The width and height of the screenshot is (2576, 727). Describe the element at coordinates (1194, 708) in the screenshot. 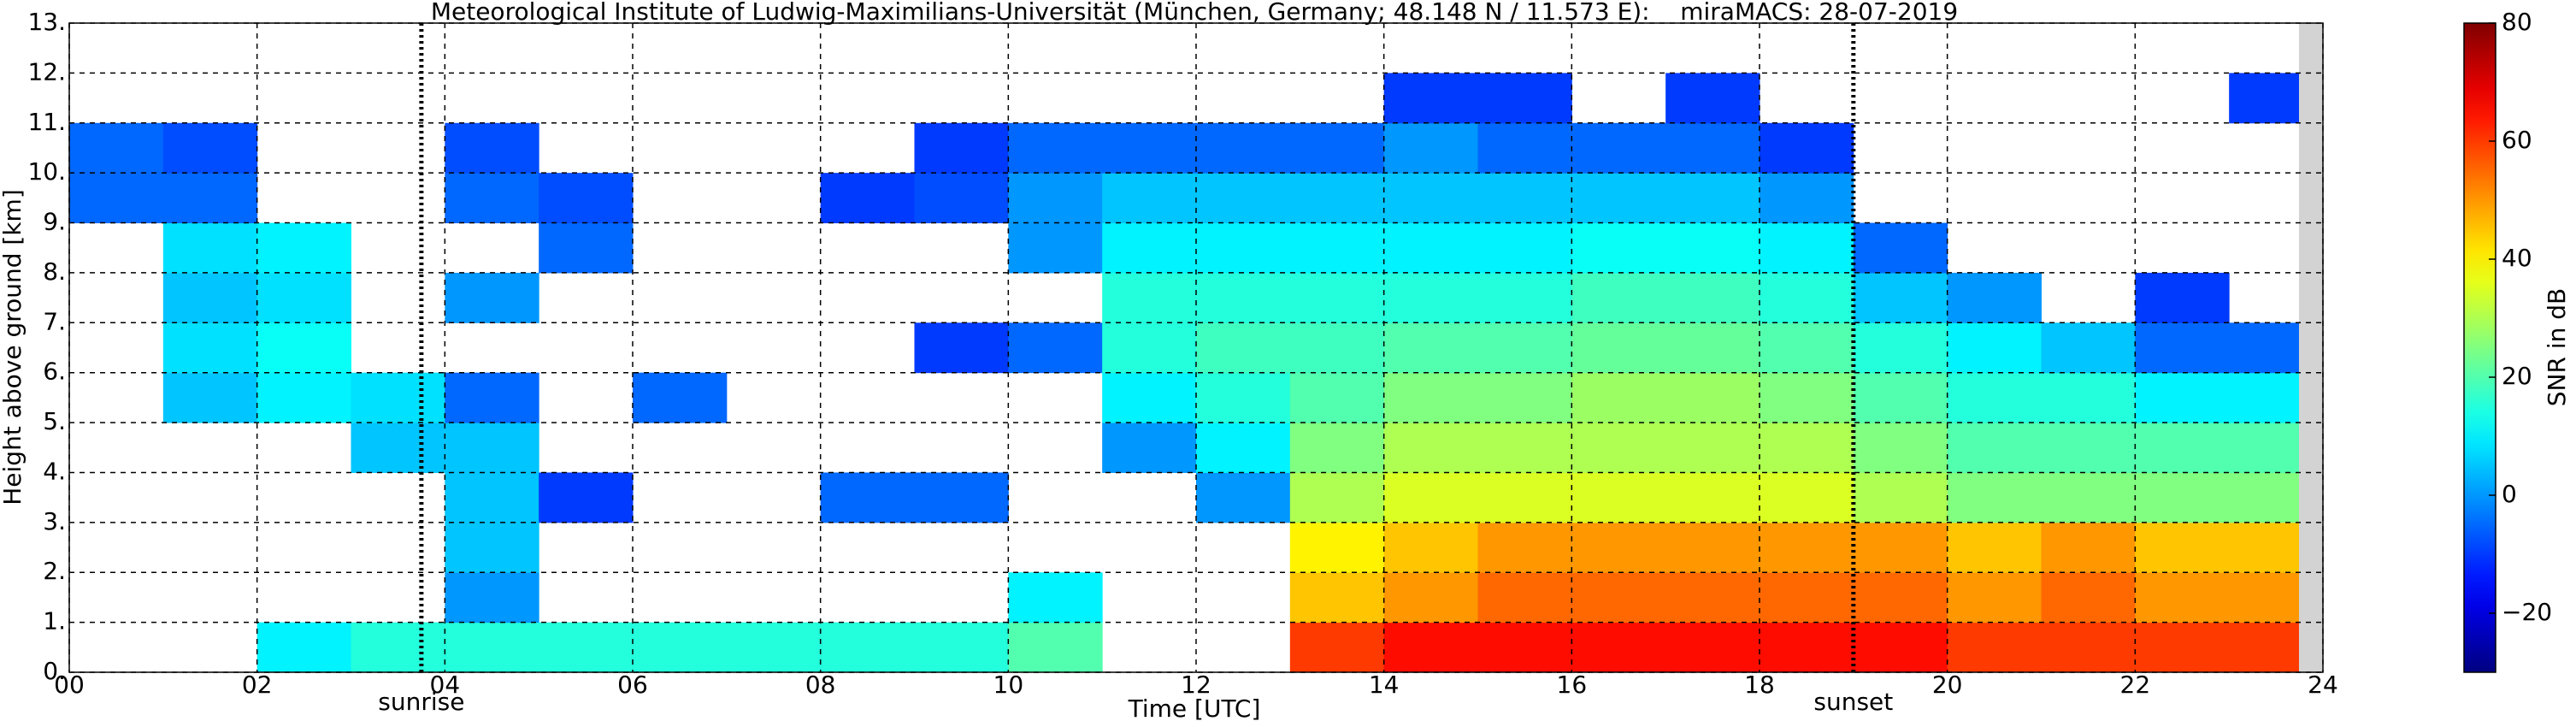

I see `x-axis-label: Time [UTC]` at that location.